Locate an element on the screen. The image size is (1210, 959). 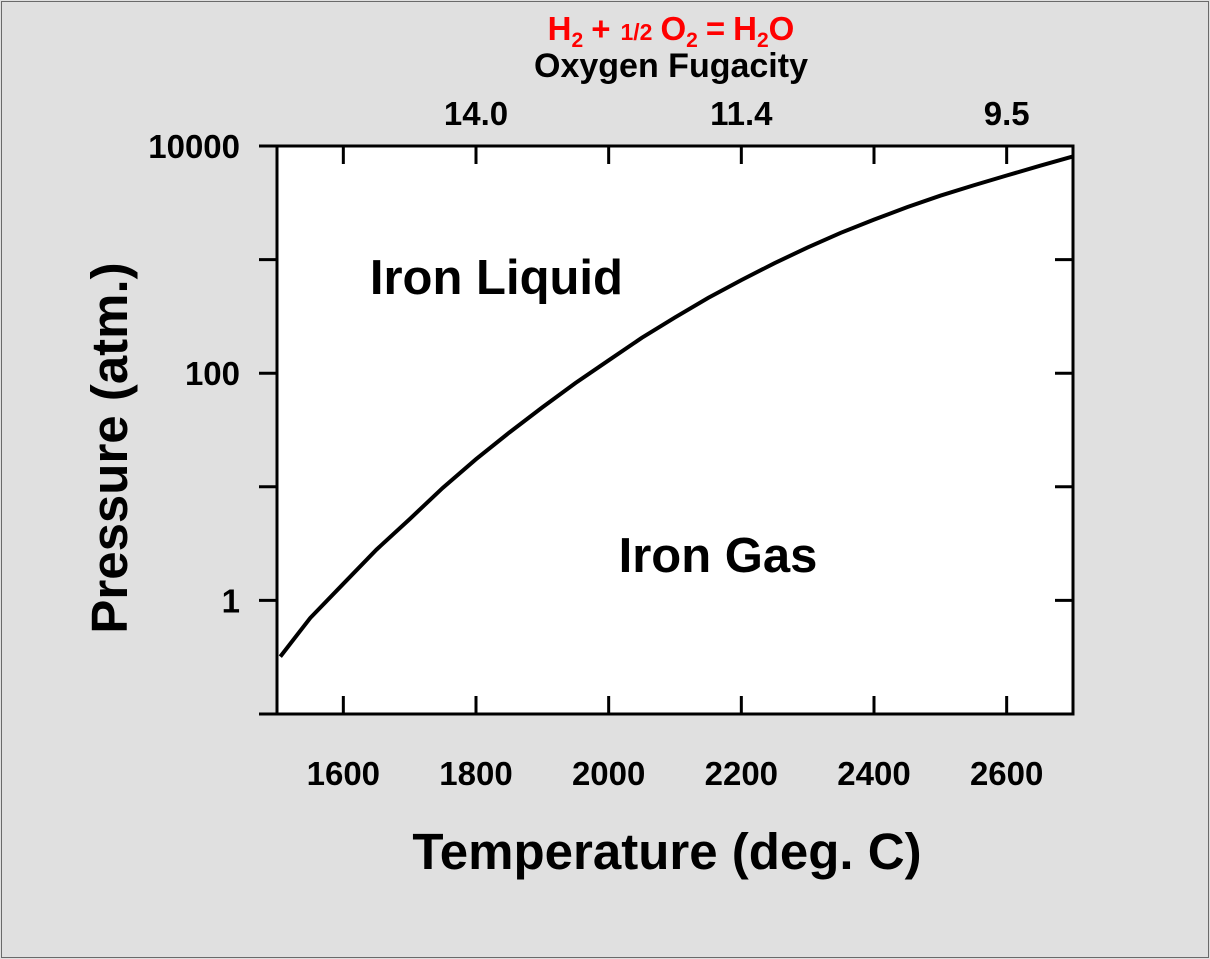
x-tick-label-2400: 2400 is located at coordinates (873, 773).